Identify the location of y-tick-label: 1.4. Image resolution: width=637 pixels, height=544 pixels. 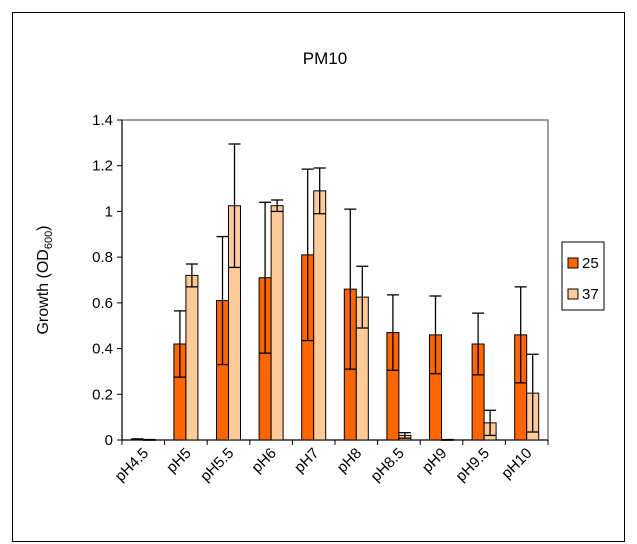
(102, 120).